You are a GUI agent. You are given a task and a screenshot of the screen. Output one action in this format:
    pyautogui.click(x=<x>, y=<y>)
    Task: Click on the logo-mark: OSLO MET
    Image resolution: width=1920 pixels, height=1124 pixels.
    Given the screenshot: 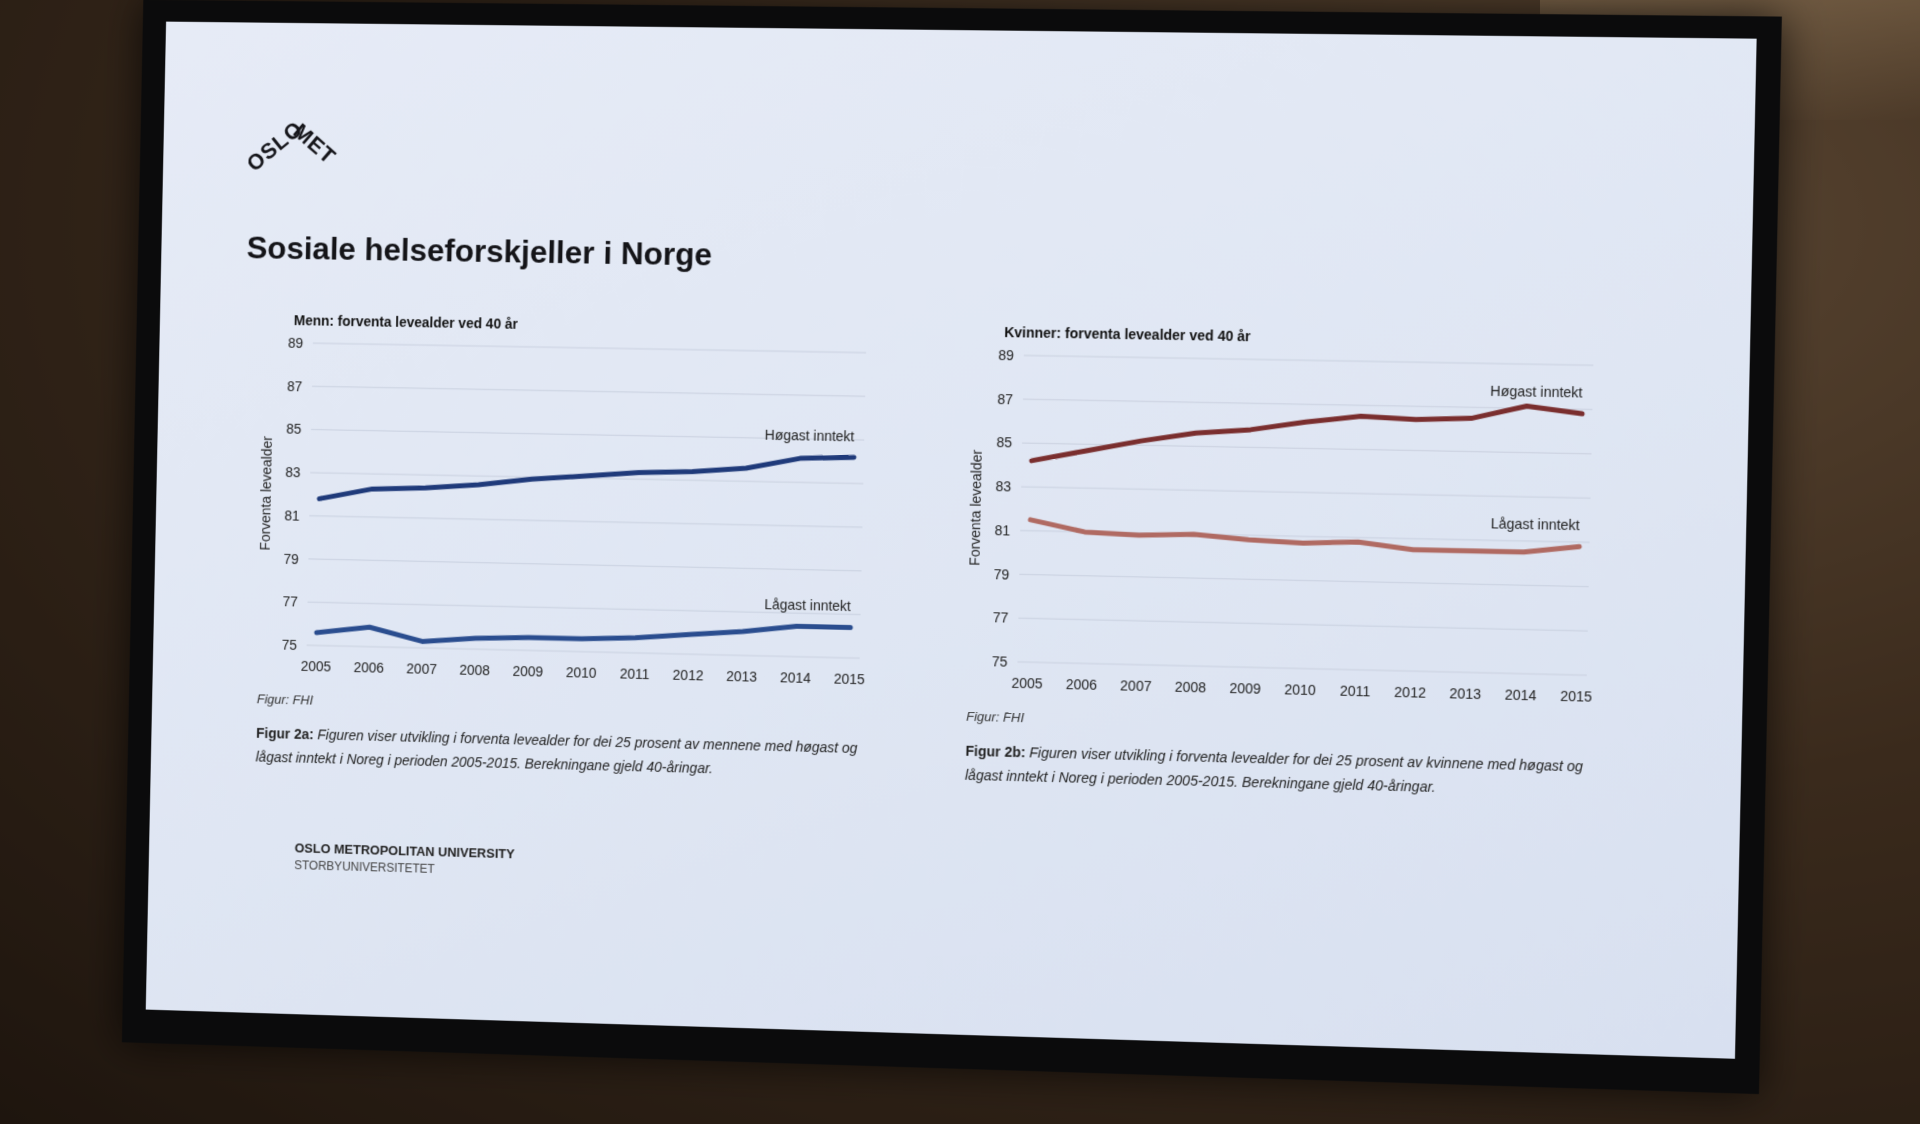 What is the action you would take?
    pyautogui.click(x=291, y=146)
    